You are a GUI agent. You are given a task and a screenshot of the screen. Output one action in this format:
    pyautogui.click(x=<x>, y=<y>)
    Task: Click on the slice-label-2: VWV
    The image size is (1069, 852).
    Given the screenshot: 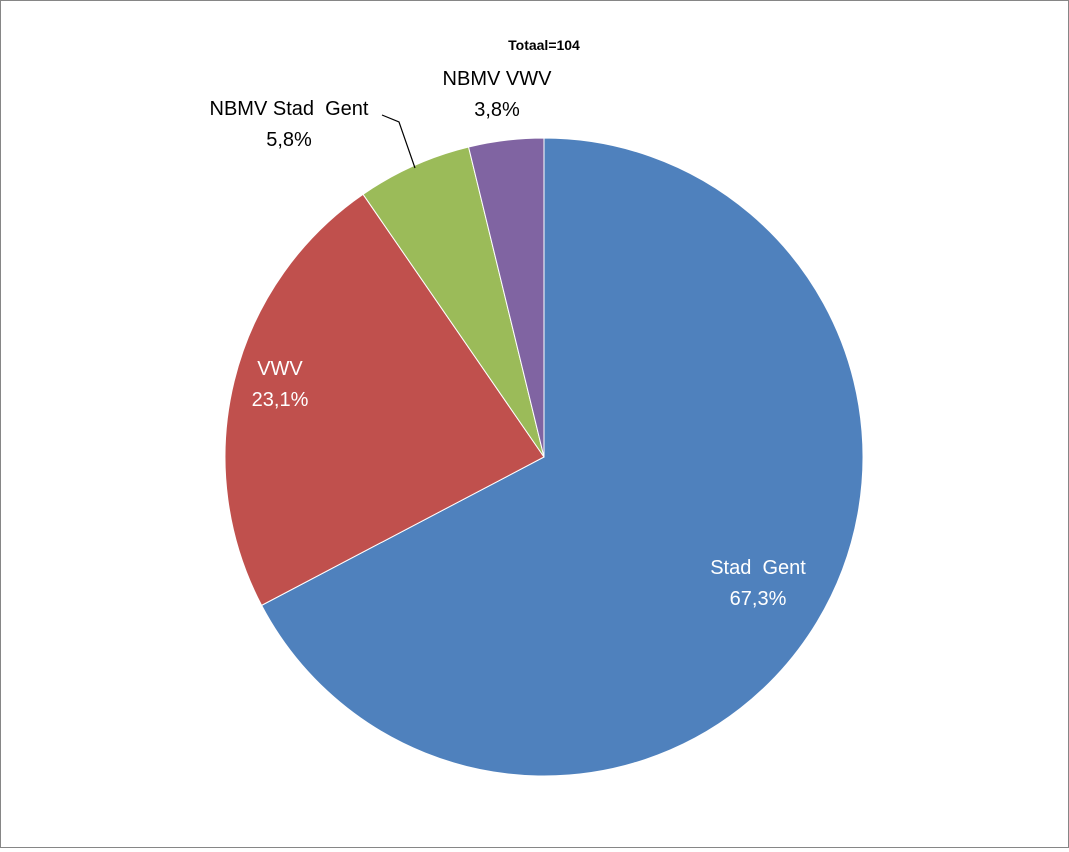 What is the action you would take?
    pyautogui.click(x=280, y=369)
    